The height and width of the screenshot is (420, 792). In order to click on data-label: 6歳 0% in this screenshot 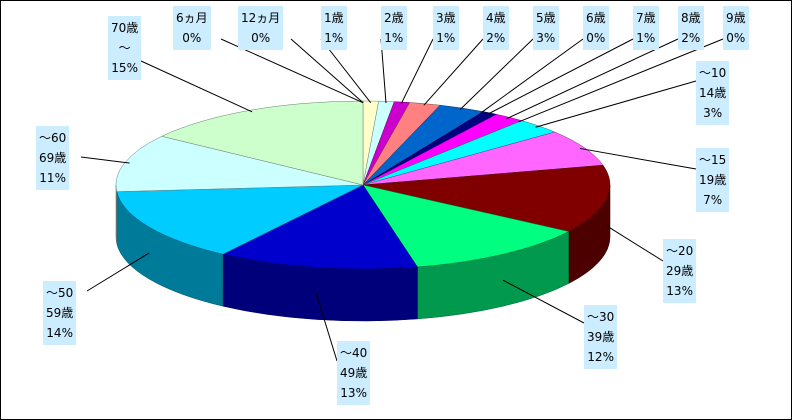, I will do `click(596, 28)`.